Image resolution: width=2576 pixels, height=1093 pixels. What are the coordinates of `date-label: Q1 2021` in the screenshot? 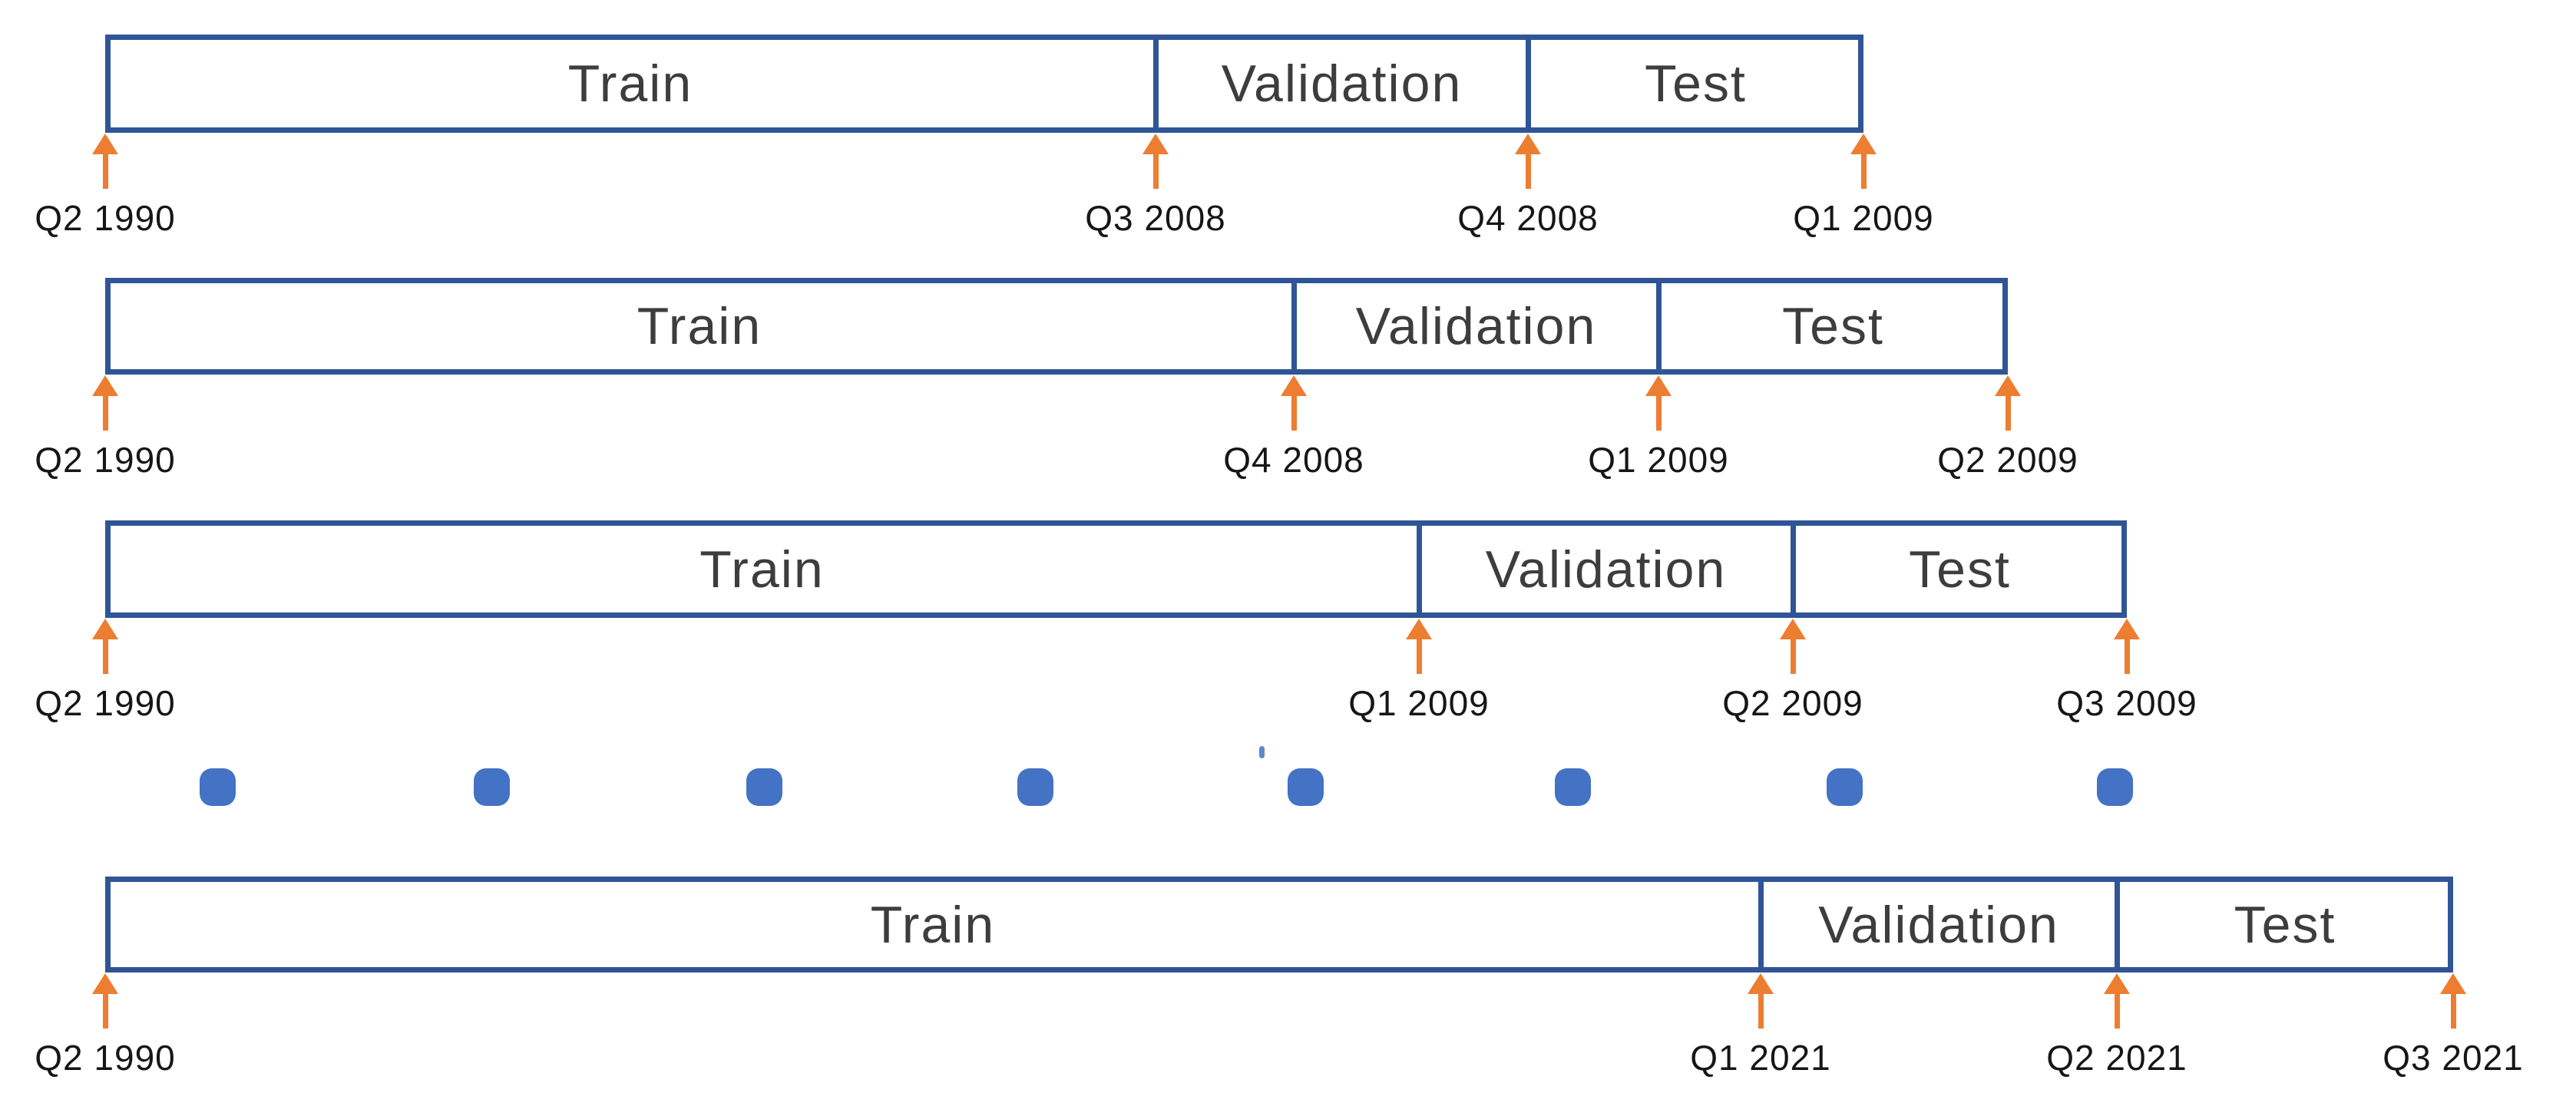 It's located at (1760, 1058).